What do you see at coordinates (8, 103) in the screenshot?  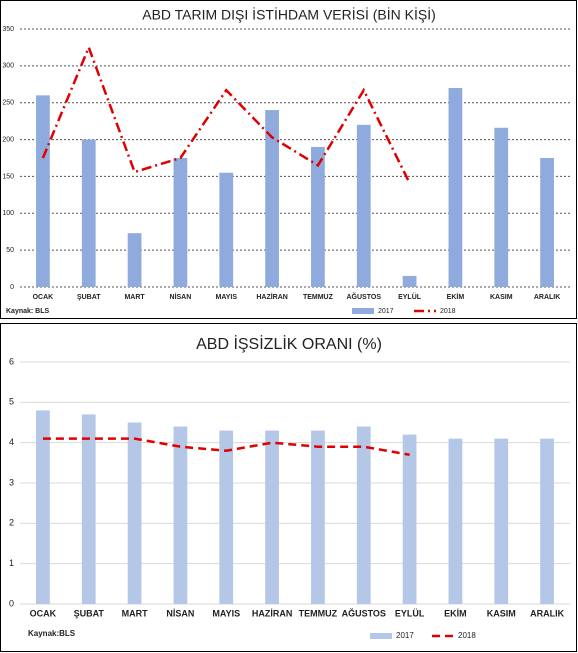 I see `y-tick-label: 250` at bounding box center [8, 103].